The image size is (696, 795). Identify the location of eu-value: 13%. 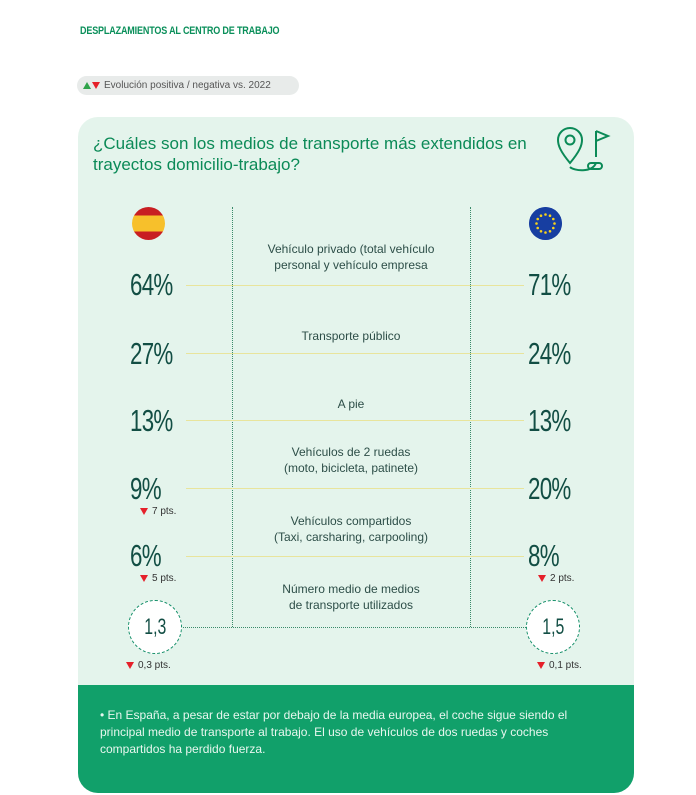
(549, 420).